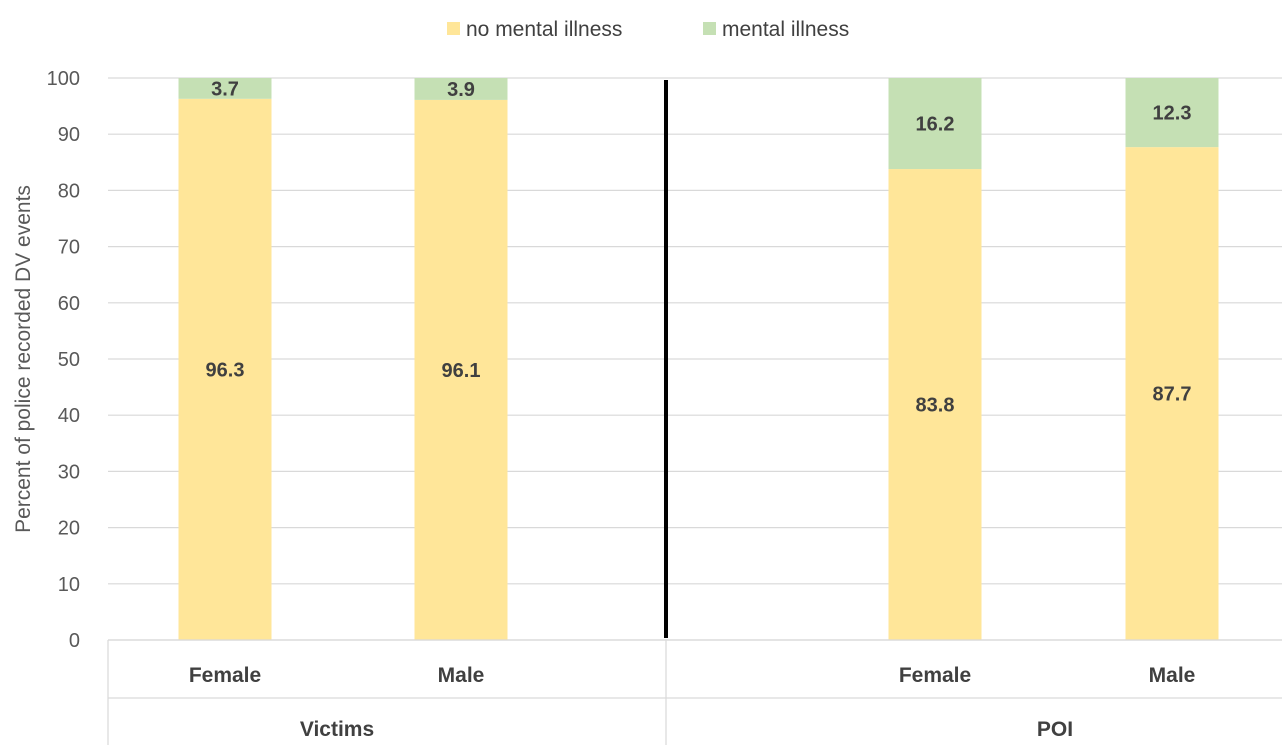 The image size is (1282, 745). I want to click on y-tick-label: 30, so click(69, 472).